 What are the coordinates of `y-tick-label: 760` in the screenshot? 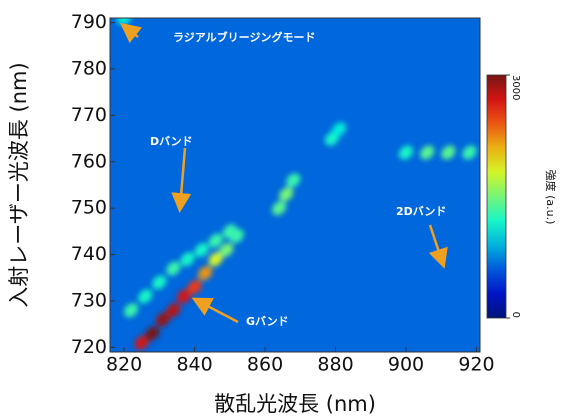 It's located at (89, 161).